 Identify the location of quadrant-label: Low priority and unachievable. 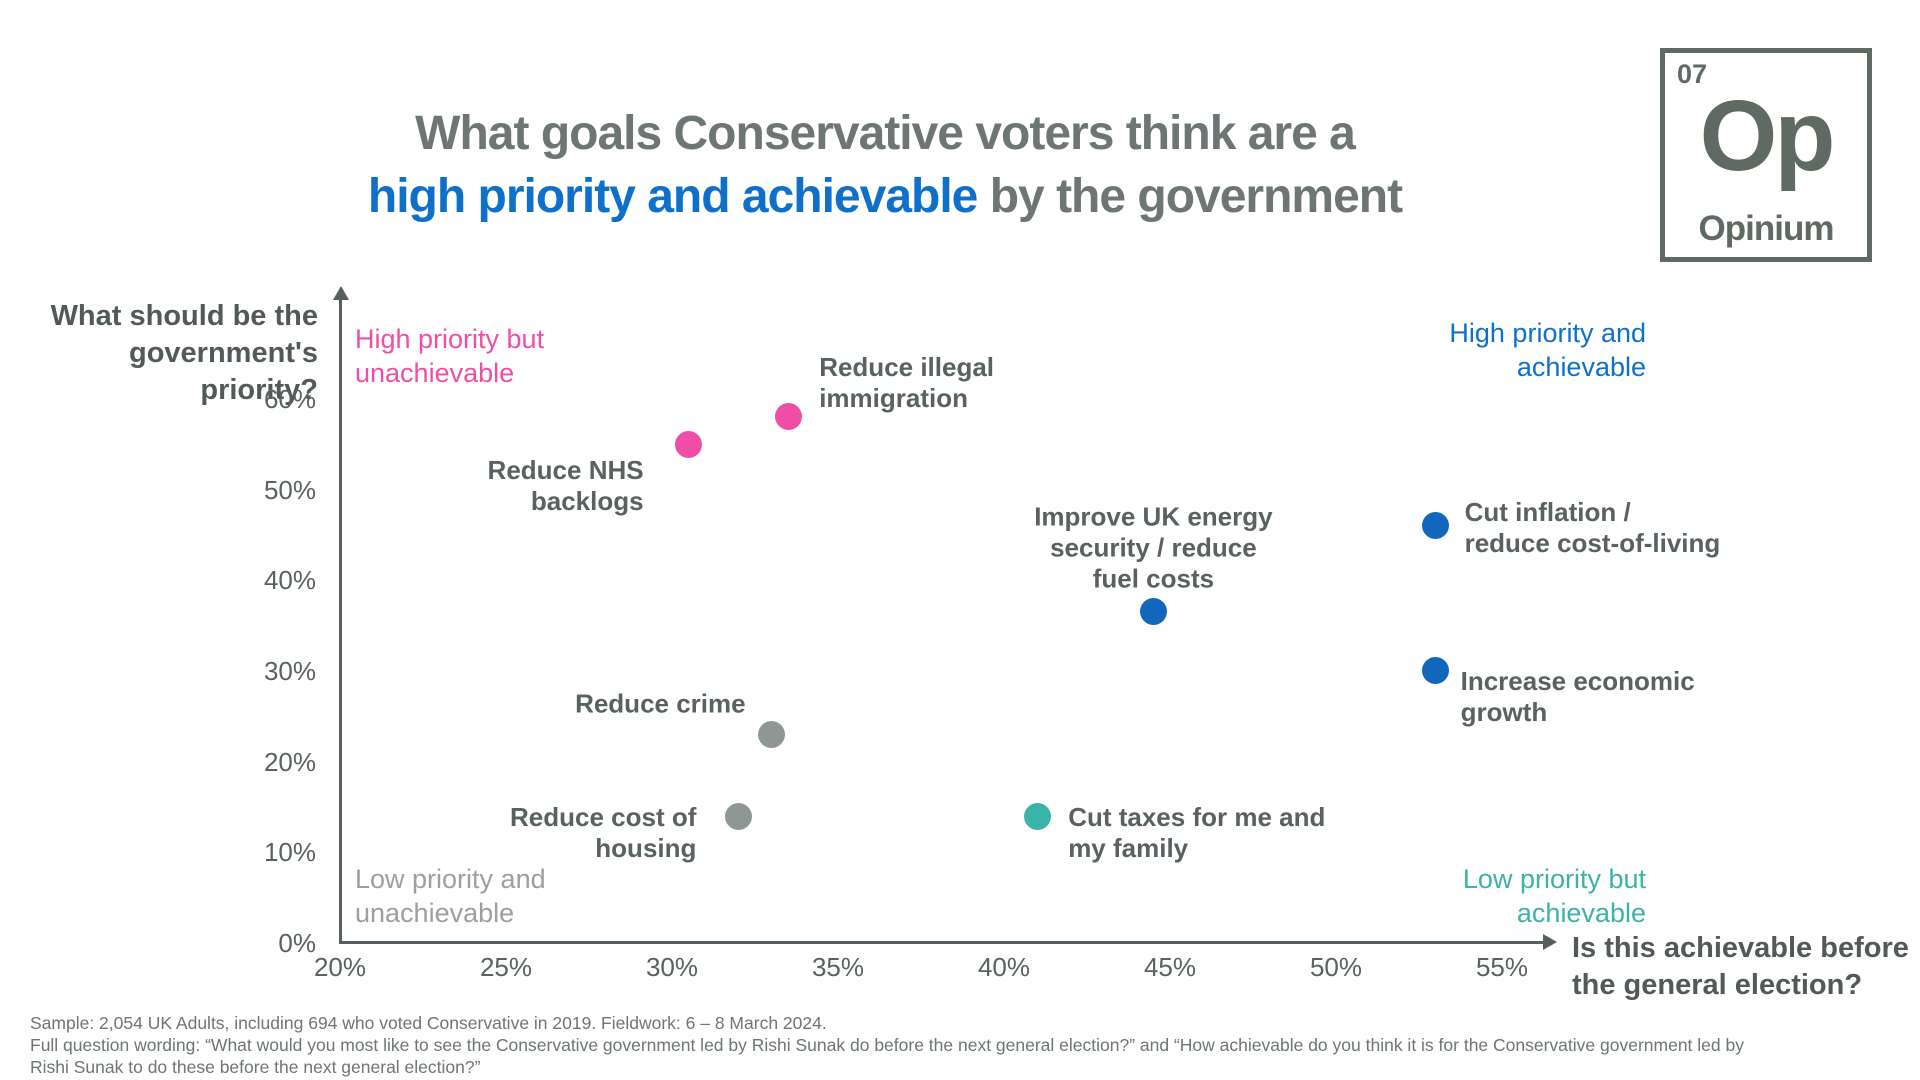
(450, 896).